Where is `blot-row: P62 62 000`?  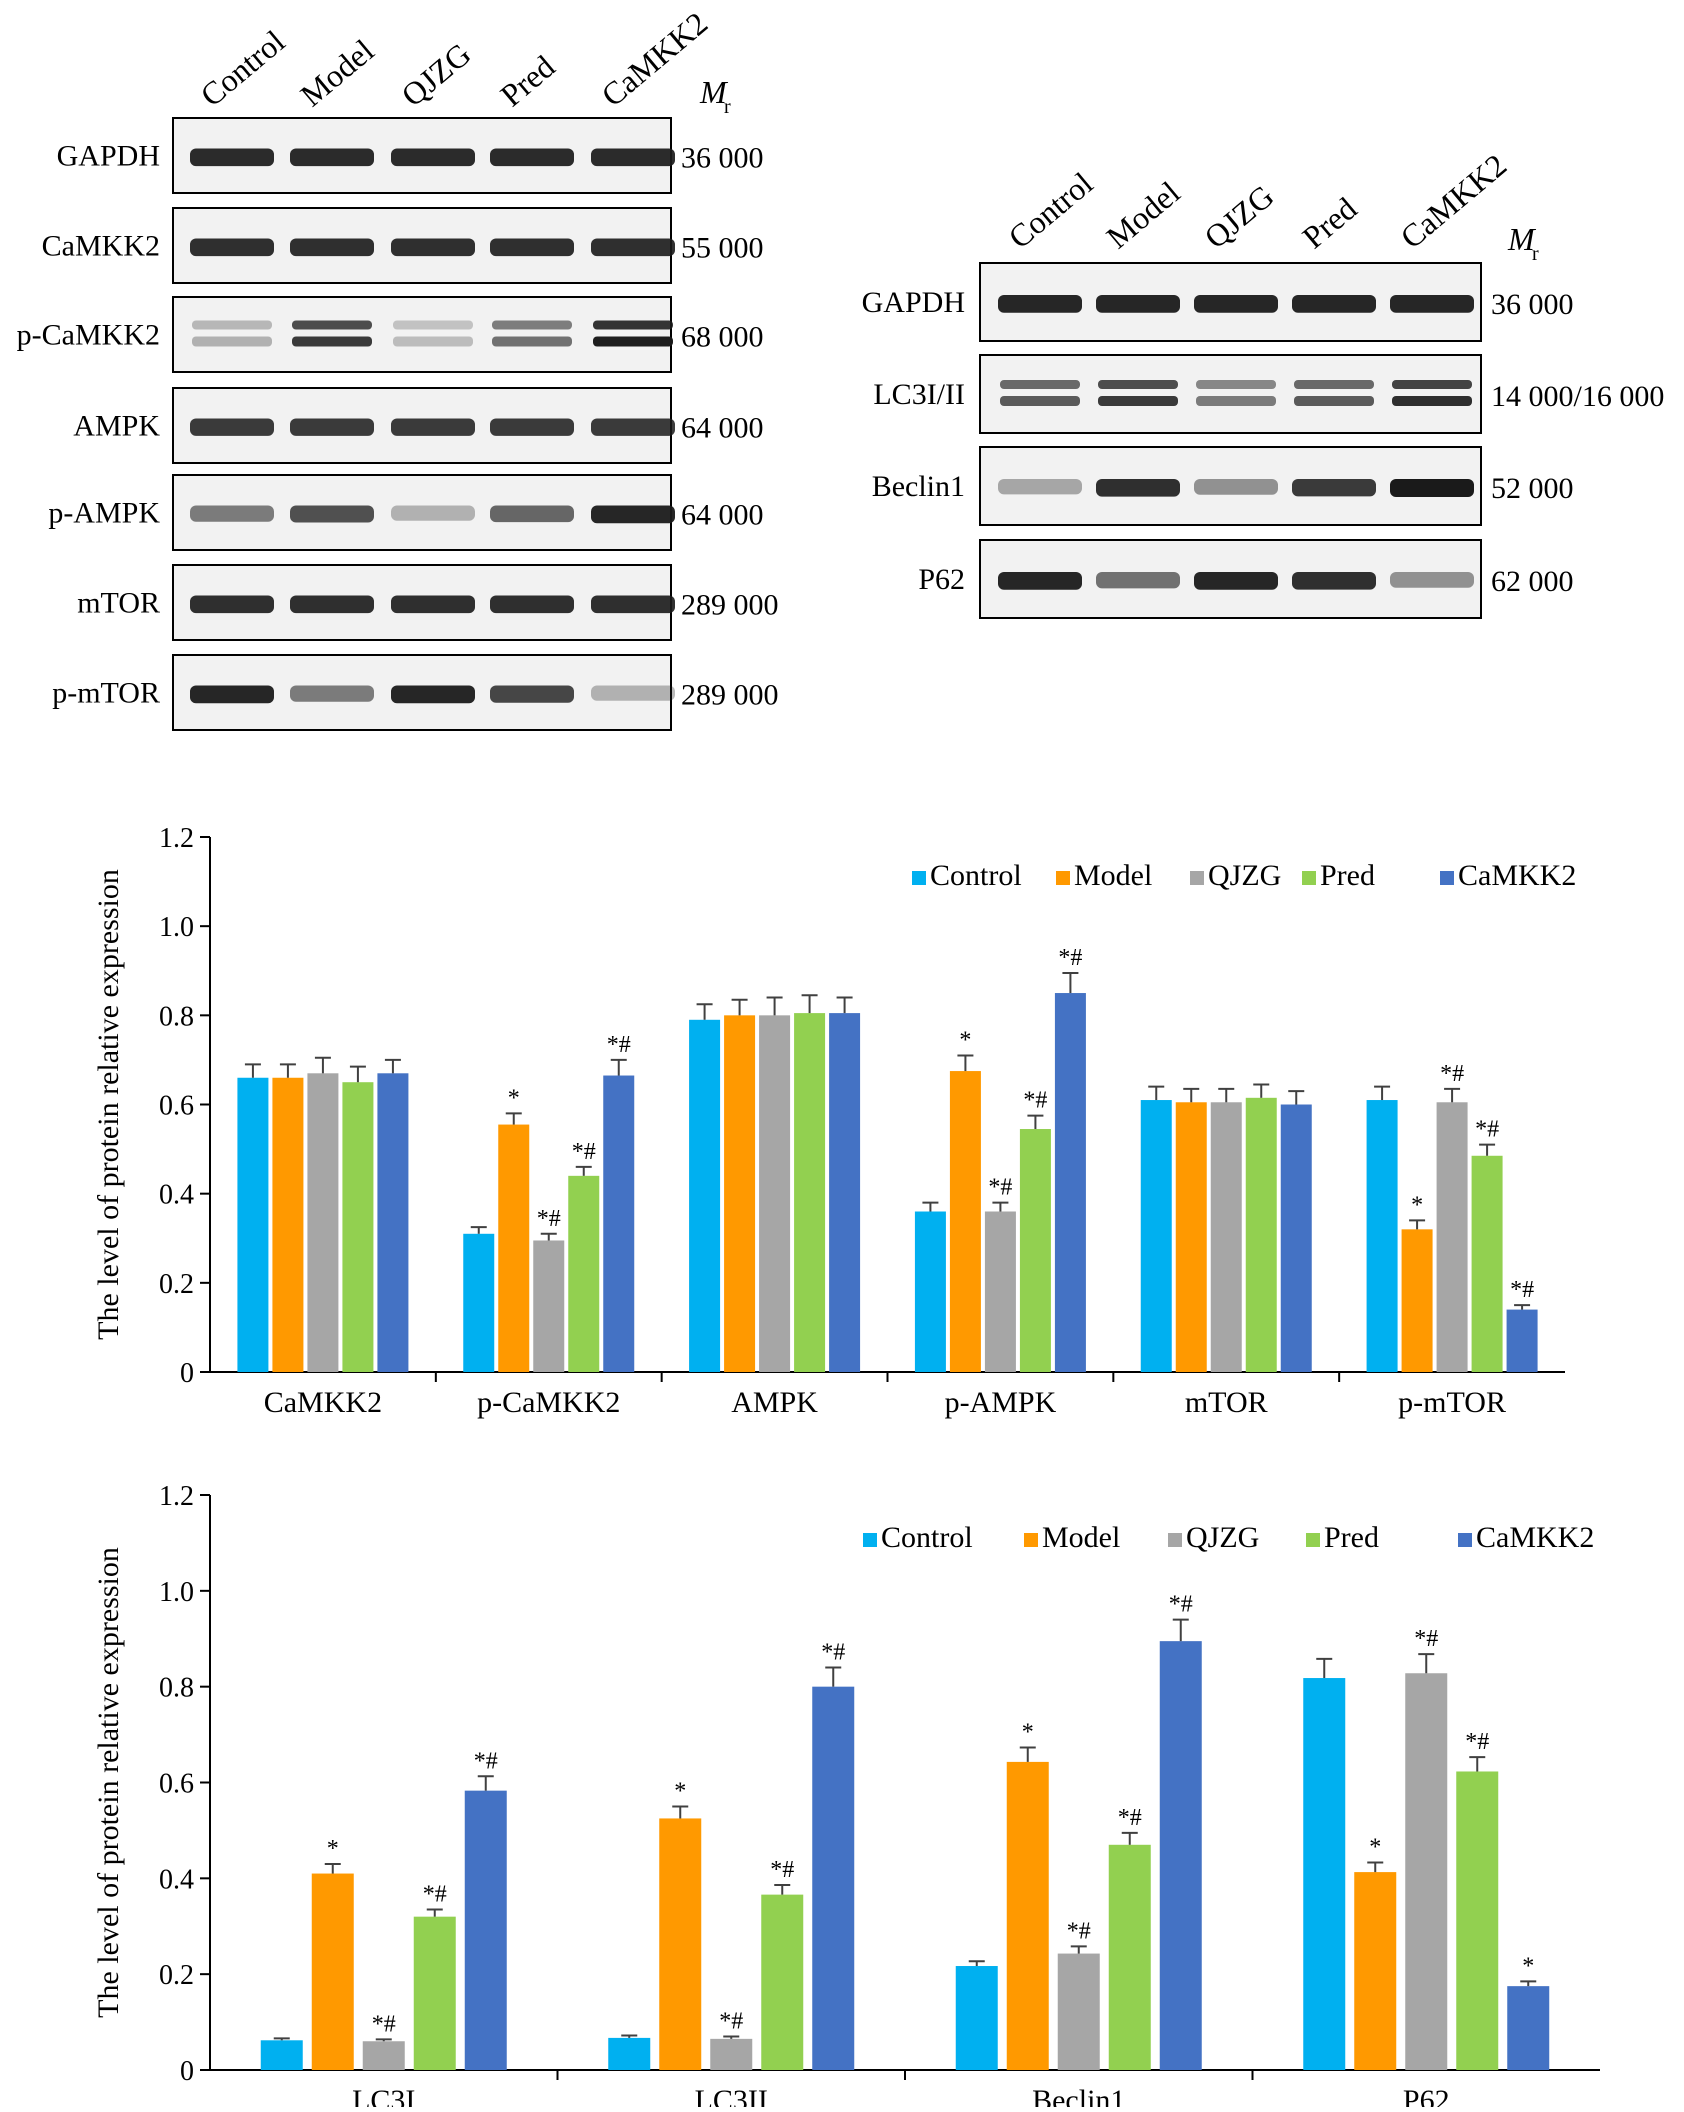 blot-row: P62 62 000 is located at coordinates (1246, 579).